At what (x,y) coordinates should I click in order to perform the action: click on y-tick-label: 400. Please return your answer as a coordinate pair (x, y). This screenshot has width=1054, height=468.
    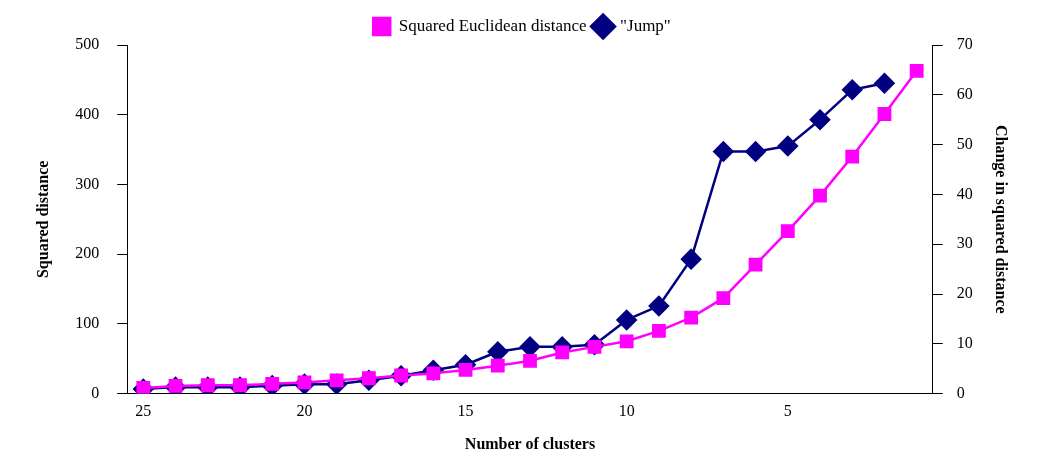
    Looking at the image, I should click on (87, 113).